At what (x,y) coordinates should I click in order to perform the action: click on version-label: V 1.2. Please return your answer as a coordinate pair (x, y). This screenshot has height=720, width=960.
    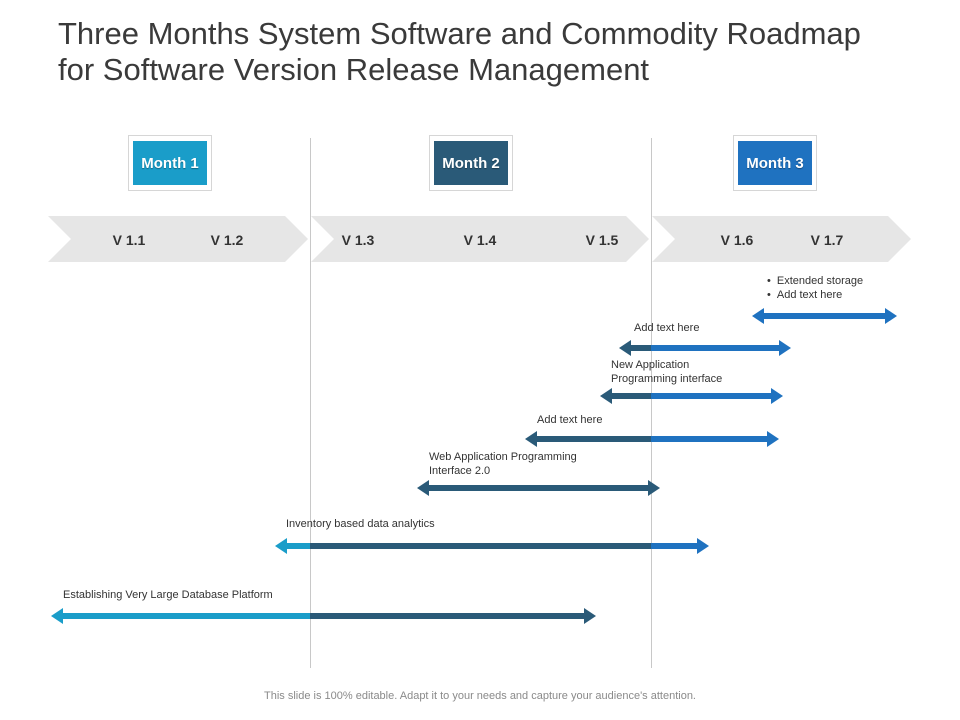
    Looking at the image, I should click on (227, 240).